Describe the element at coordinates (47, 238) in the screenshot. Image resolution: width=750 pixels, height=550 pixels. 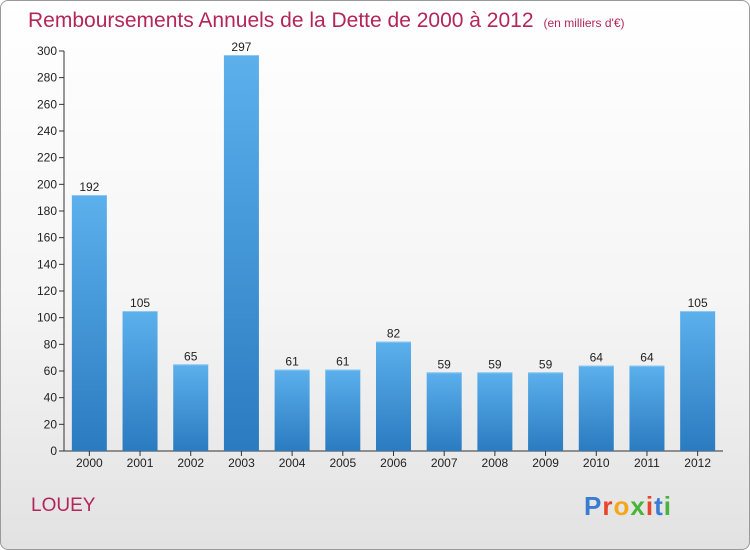
I see `y-tick-label: 160` at that location.